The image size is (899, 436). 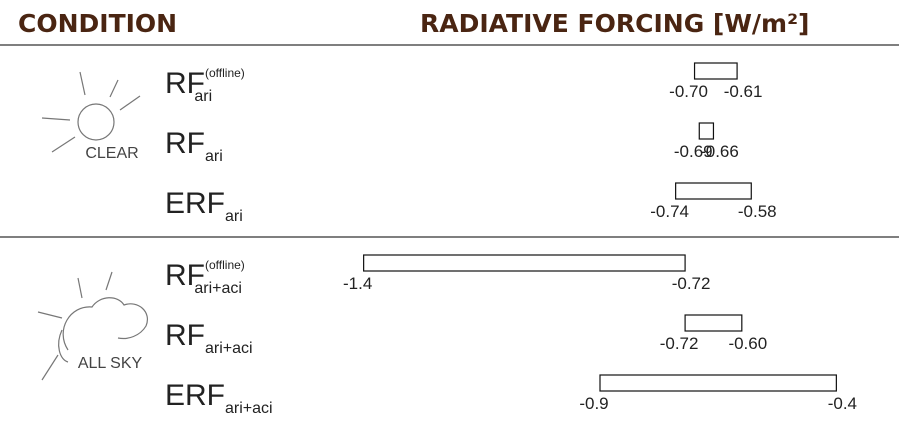 I want to click on row-label: RFari, so click(x=194, y=146).